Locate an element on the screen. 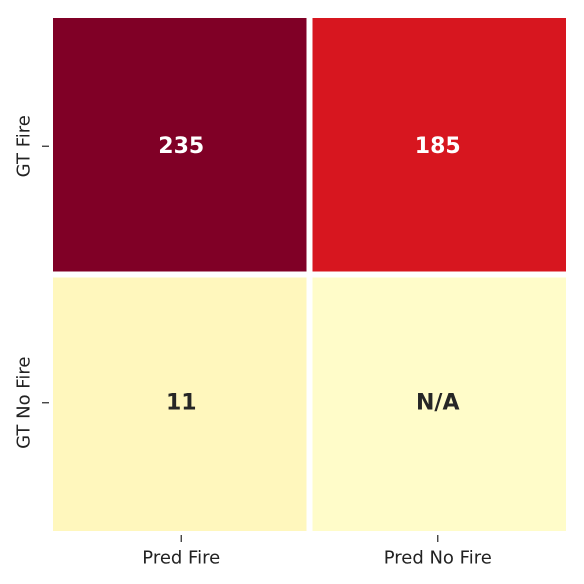 Image resolution: width=584 pixels, height=584 pixels. cell-value-label: 185 is located at coordinates (438, 146).